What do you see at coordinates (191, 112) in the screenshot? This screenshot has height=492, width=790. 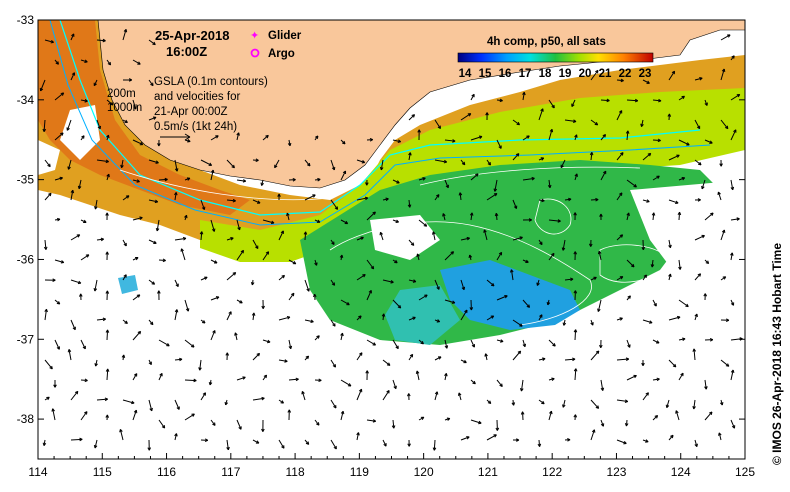 I see `svg-text: 21-Apr 00:00Z` at bounding box center [191, 112].